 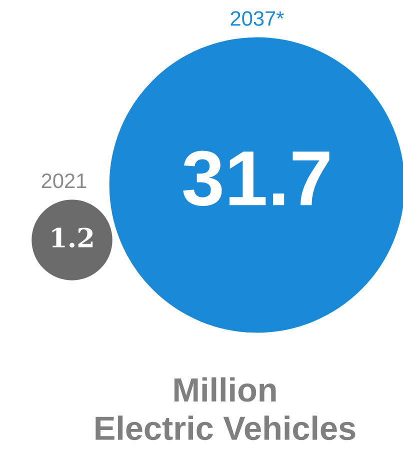 What do you see at coordinates (226, 408) in the screenshot?
I see `text: Million Electric Vehicles` at bounding box center [226, 408].